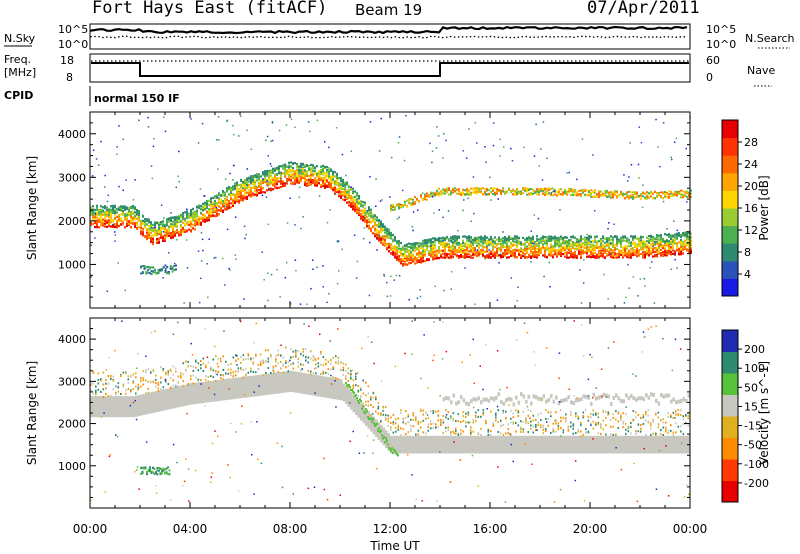 The image size is (800, 554). What do you see at coordinates (761, 70) in the screenshot?
I see `nave-label: Nave` at bounding box center [761, 70].